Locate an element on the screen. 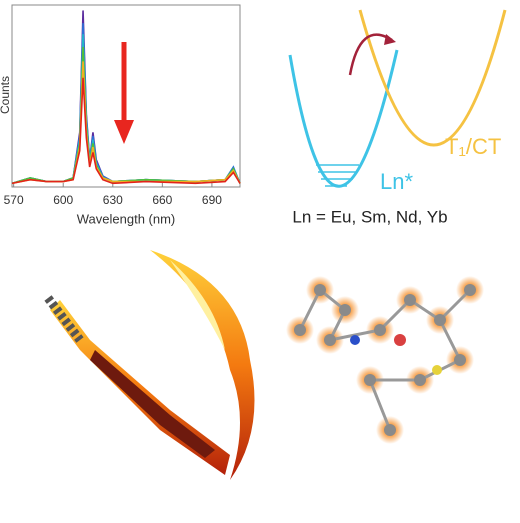  decrease-arrow-head is located at coordinates (124, 132).